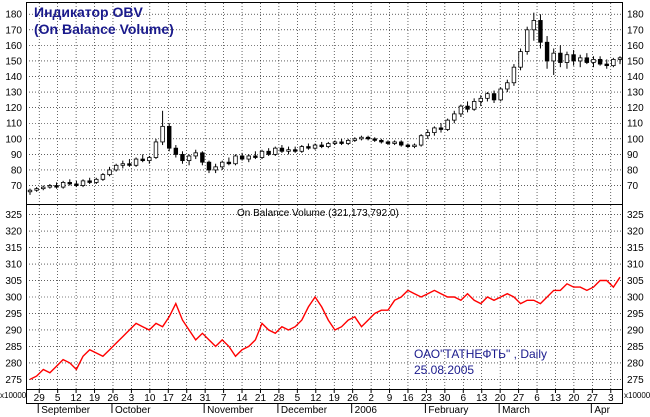  Describe the element at coordinates (635, 139) in the screenshot. I see `price-tick-label-right: 100` at that location.